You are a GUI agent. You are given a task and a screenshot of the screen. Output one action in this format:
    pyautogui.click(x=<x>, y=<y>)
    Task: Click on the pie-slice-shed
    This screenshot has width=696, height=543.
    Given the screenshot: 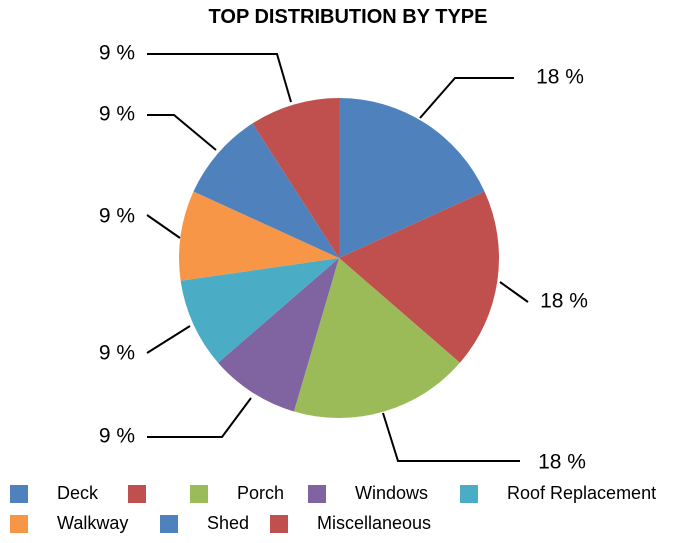 What is the action you would take?
    pyautogui.click(x=266, y=191)
    